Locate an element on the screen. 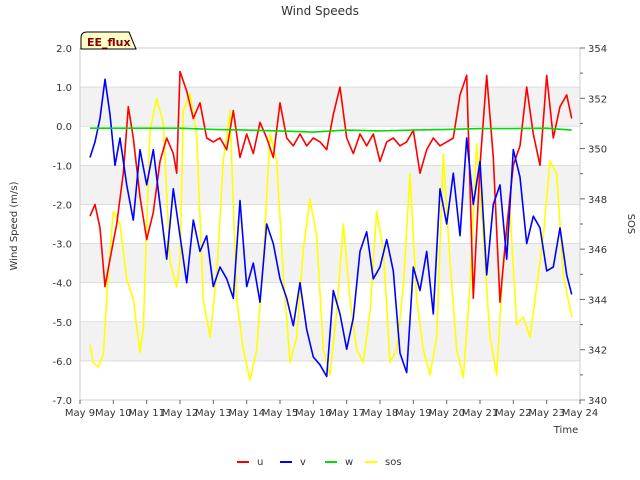 This screenshot has height=480, width=640. badge-text: EE_flux is located at coordinates (109, 42).